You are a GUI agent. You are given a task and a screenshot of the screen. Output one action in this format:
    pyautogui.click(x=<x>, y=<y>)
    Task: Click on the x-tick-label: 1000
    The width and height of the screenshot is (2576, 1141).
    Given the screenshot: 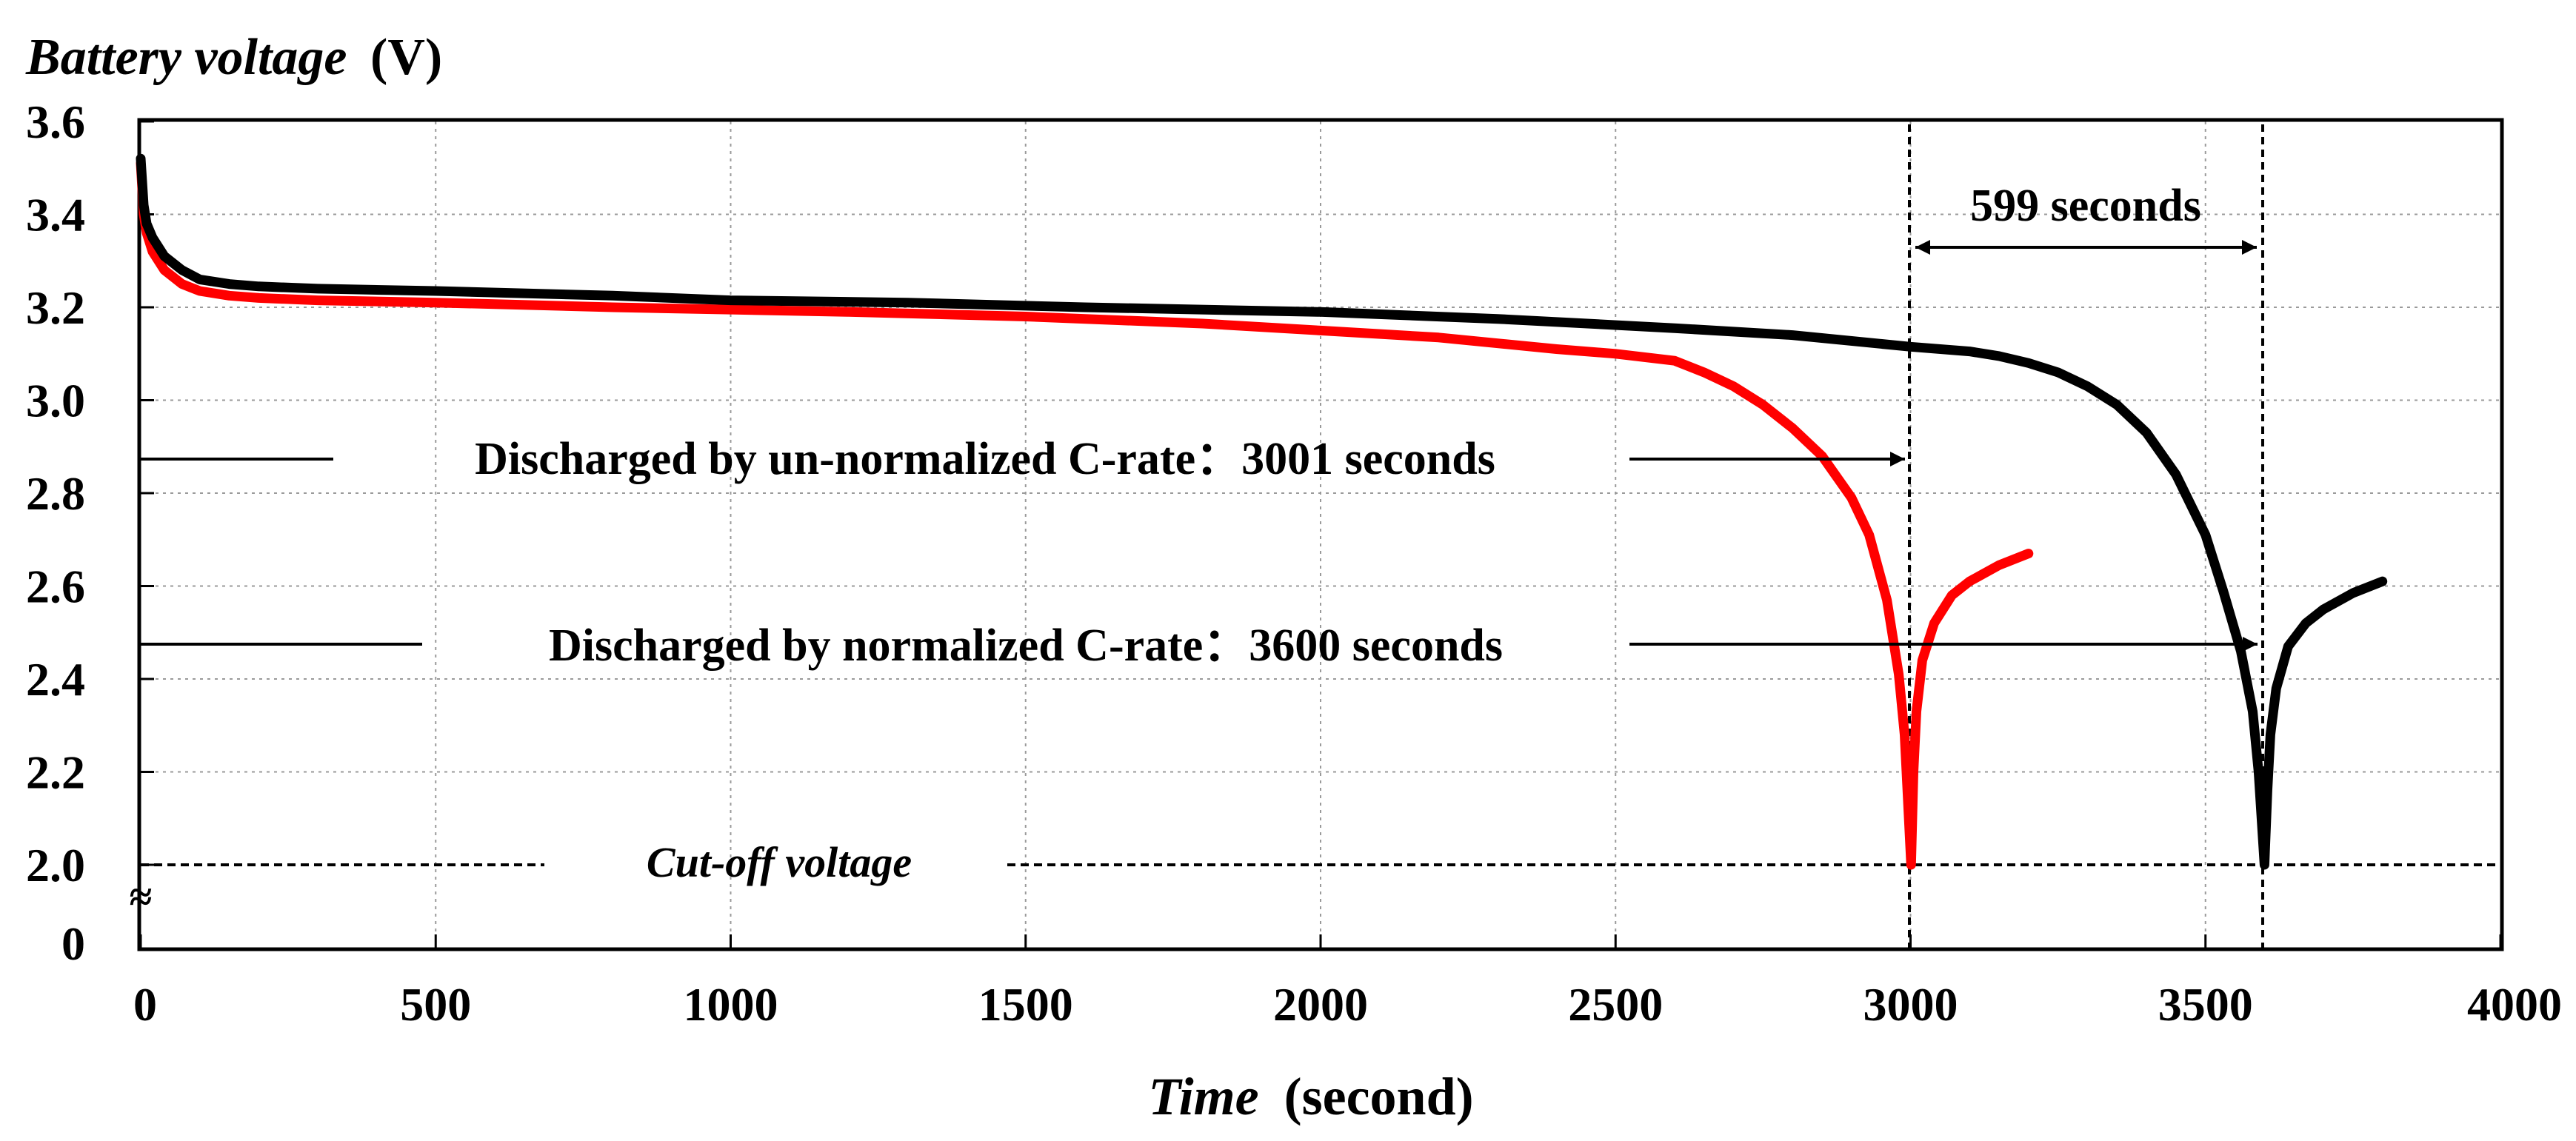 What is the action you would take?
    pyautogui.click(x=731, y=1004)
    